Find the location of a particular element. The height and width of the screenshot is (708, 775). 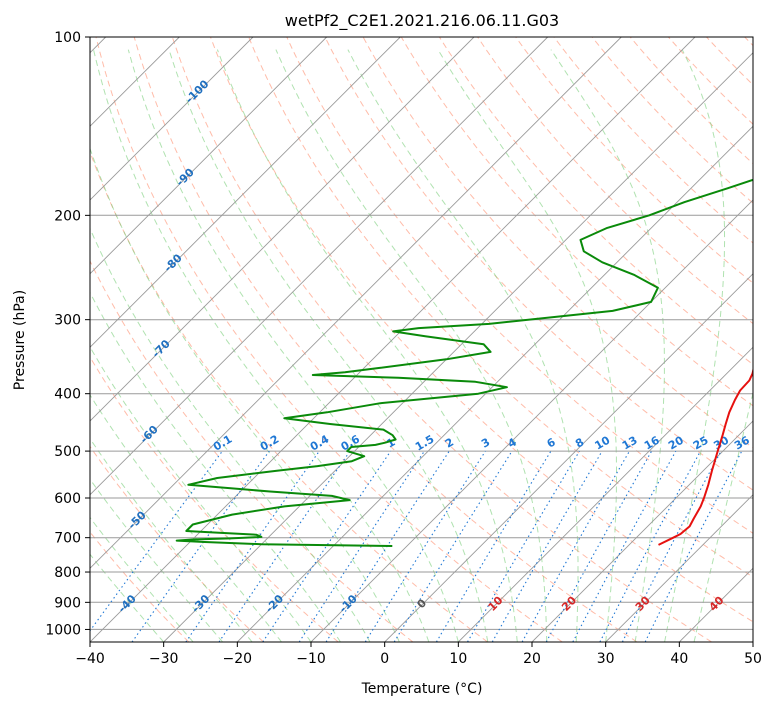

x-tick-label: −20 is located at coordinates (238, 659).